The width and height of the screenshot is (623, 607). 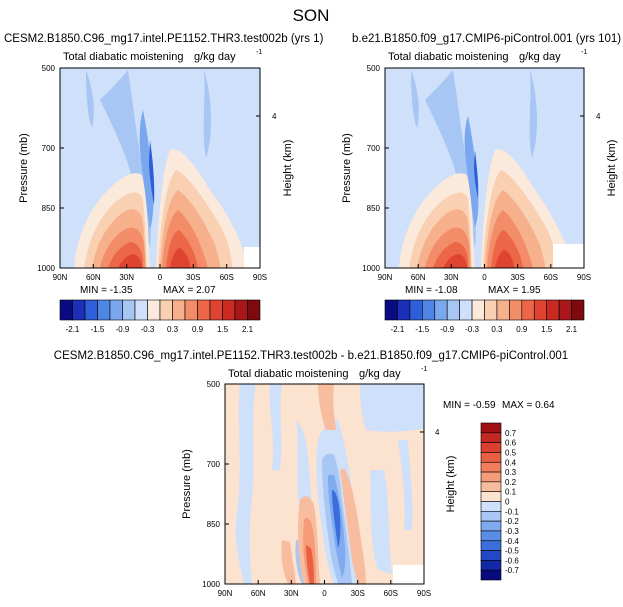 I want to click on colorbar-label: -0.9, so click(x=123, y=329).